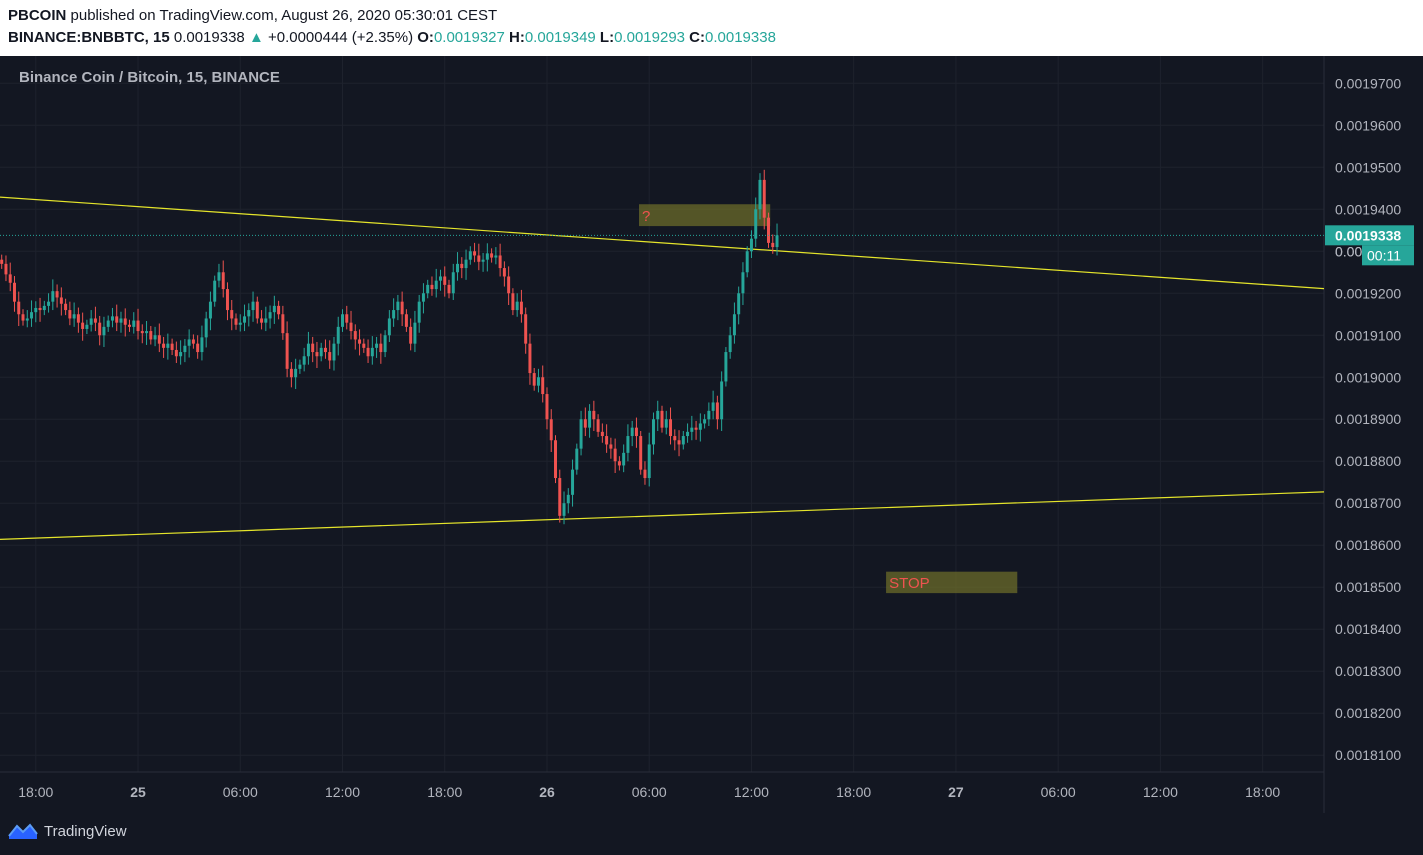  What do you see at coordinates (67, 831) in the screenshot?
I see `tradingview-logo: TradingView` at bounding box center [67, 831].